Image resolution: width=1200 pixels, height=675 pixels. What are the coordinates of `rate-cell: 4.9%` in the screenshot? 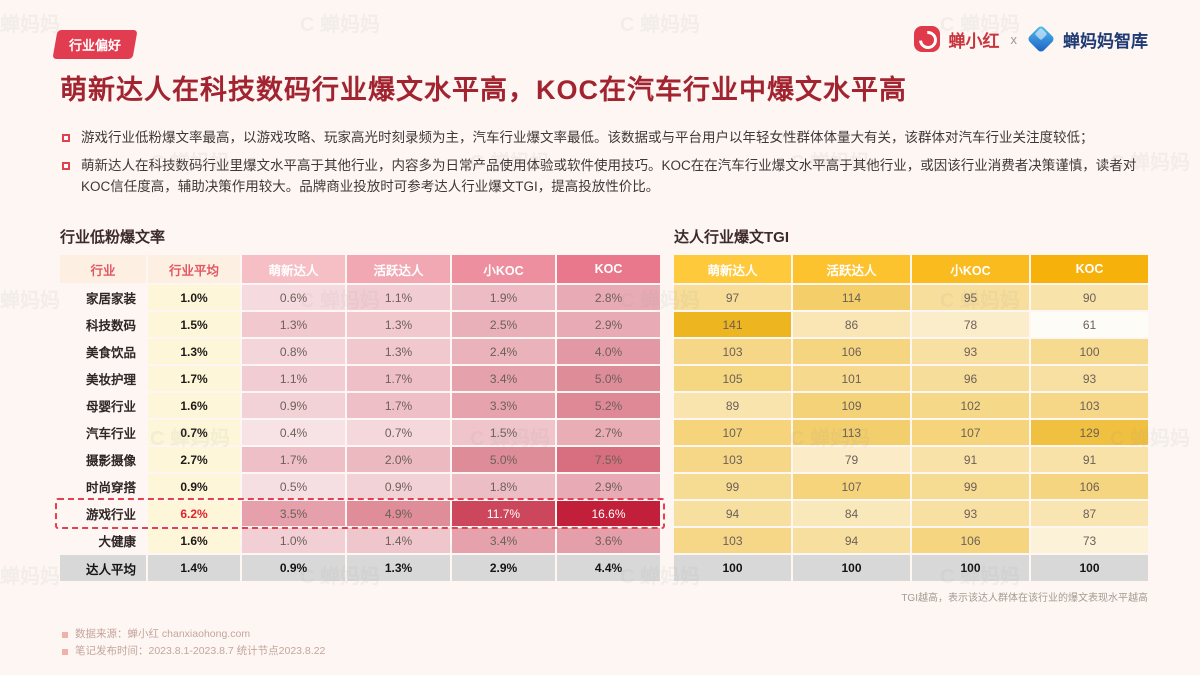 It's located at (398, 513).